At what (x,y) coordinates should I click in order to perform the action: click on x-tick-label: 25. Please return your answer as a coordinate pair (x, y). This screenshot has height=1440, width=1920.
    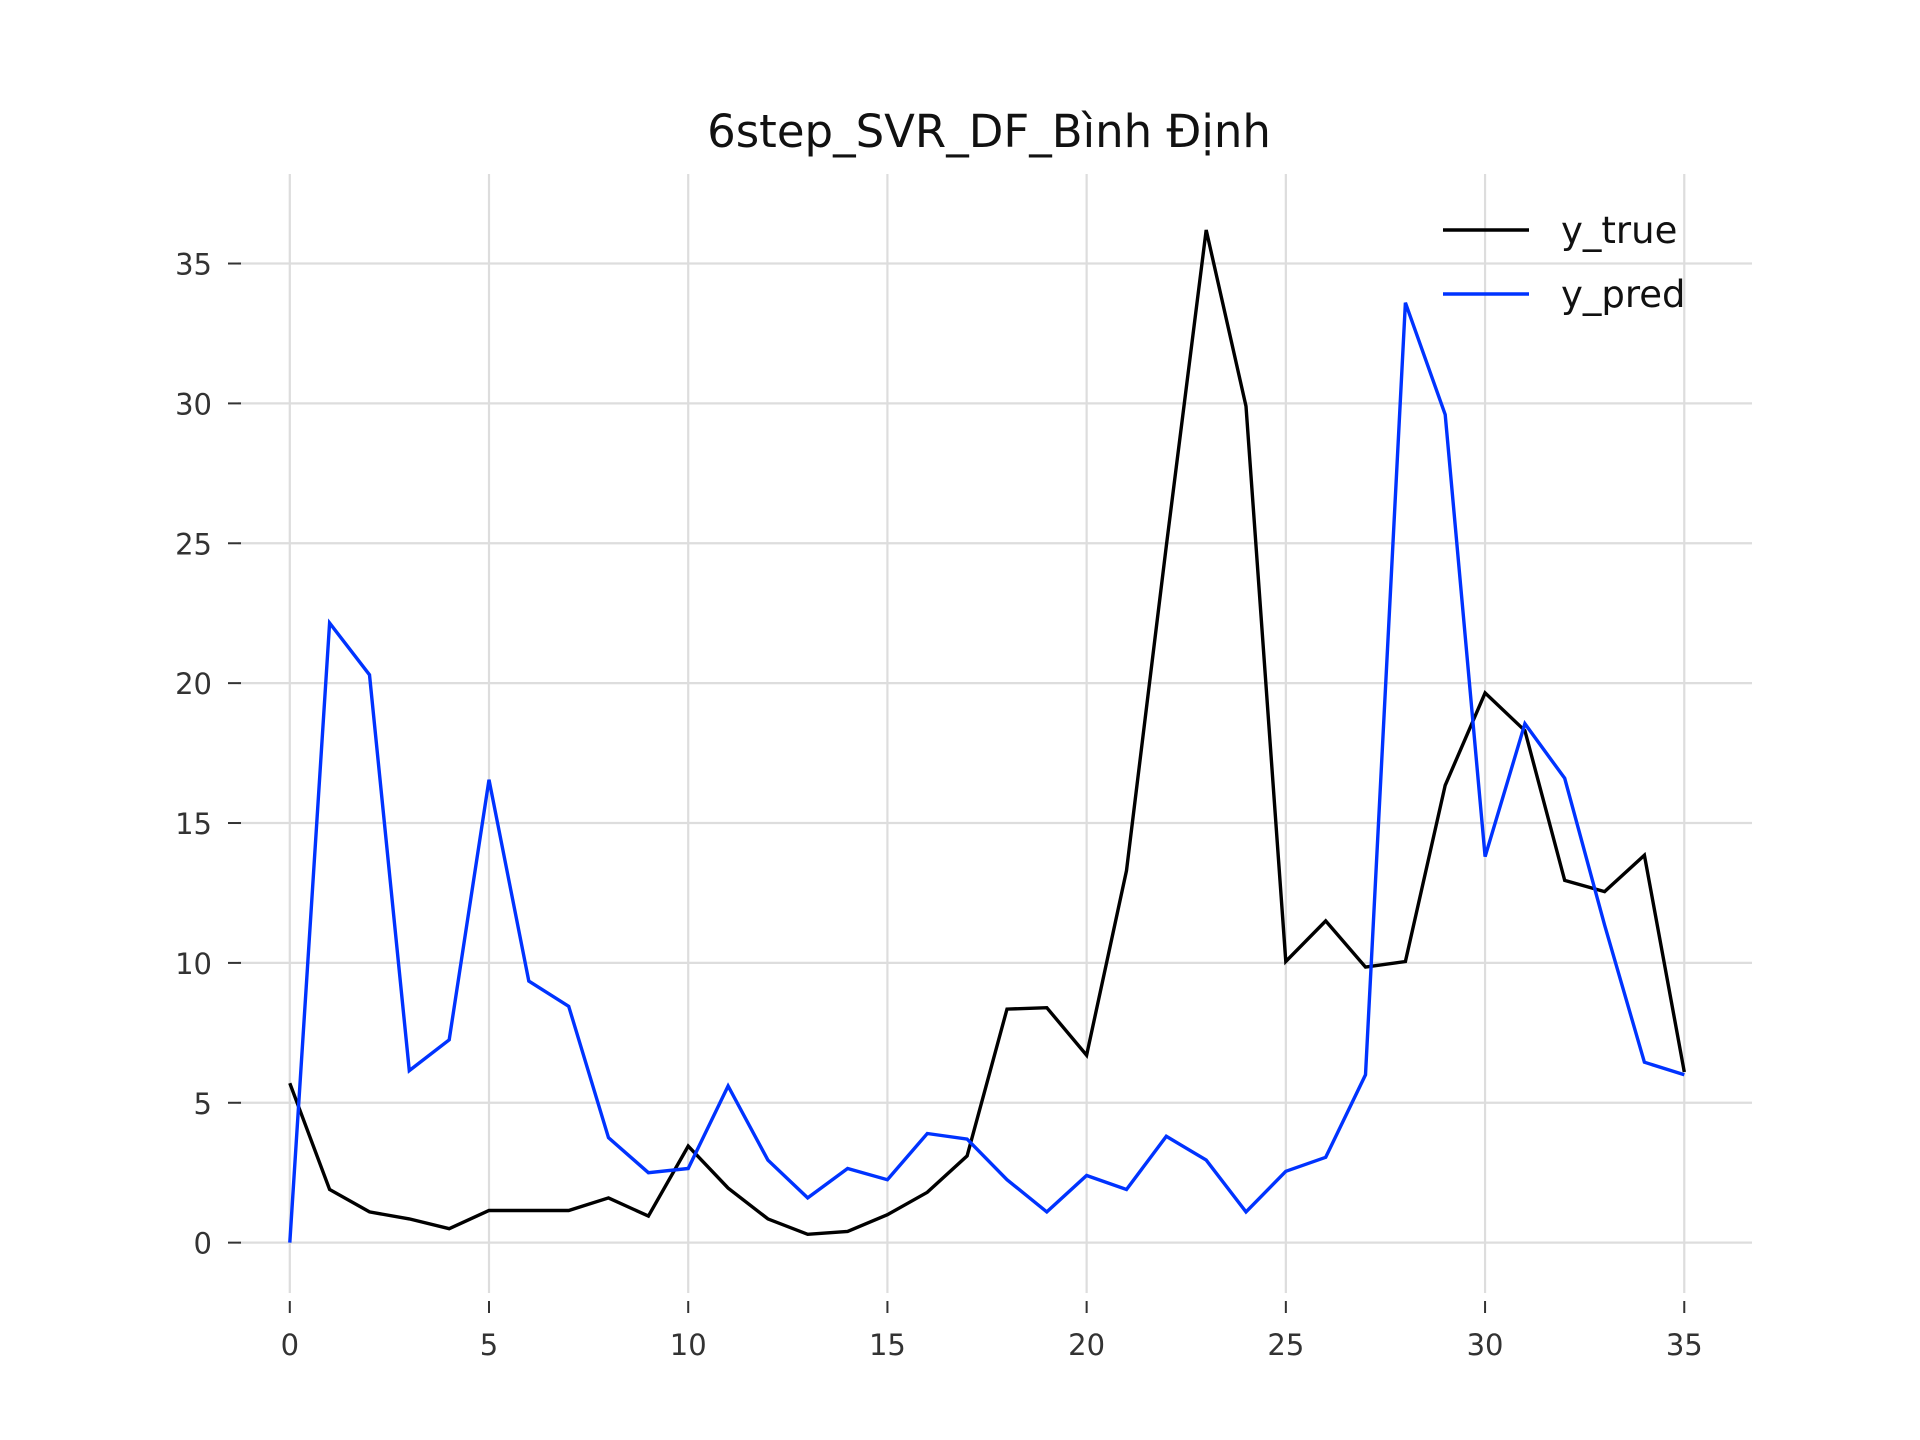
    Looking at the image, I should click on (1285, 1345).